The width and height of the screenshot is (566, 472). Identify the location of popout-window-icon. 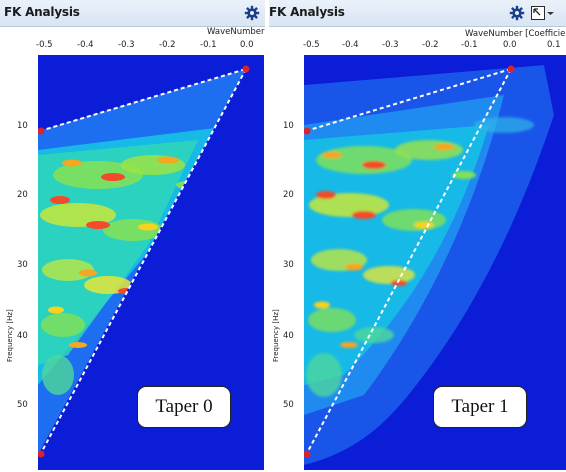
(538, 13).